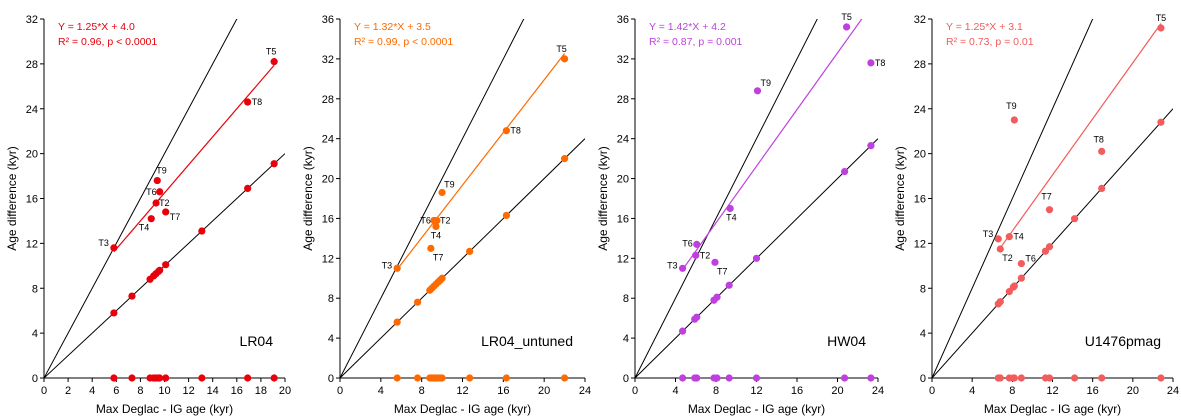 Image resolution: width=1181 pixels, height=419 pixels. What do you see at coordinates (1123, 341) in the screenshot?
I see `panel-label: U1476pmag` at bounding box center [1123, 341].